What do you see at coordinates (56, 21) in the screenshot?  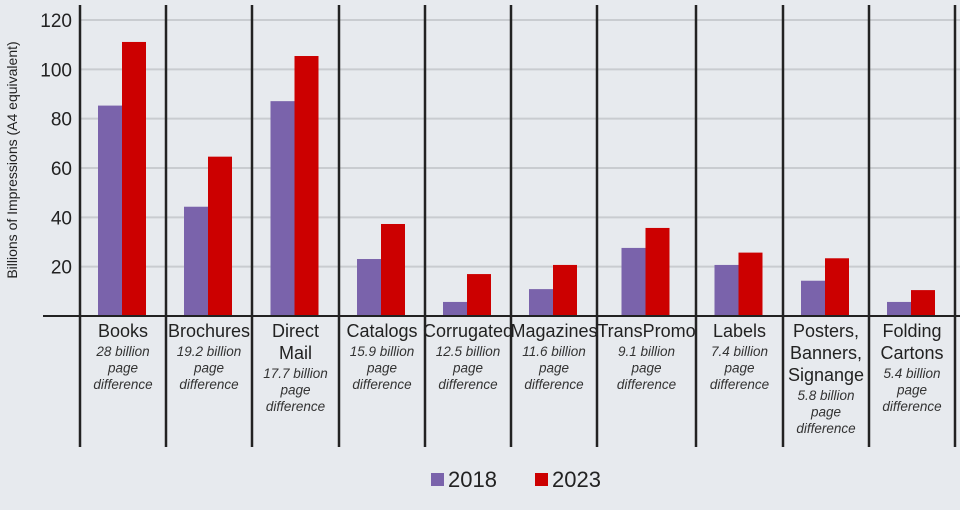 I see `y-tick-label: 120` at bounding box center [56, 21].